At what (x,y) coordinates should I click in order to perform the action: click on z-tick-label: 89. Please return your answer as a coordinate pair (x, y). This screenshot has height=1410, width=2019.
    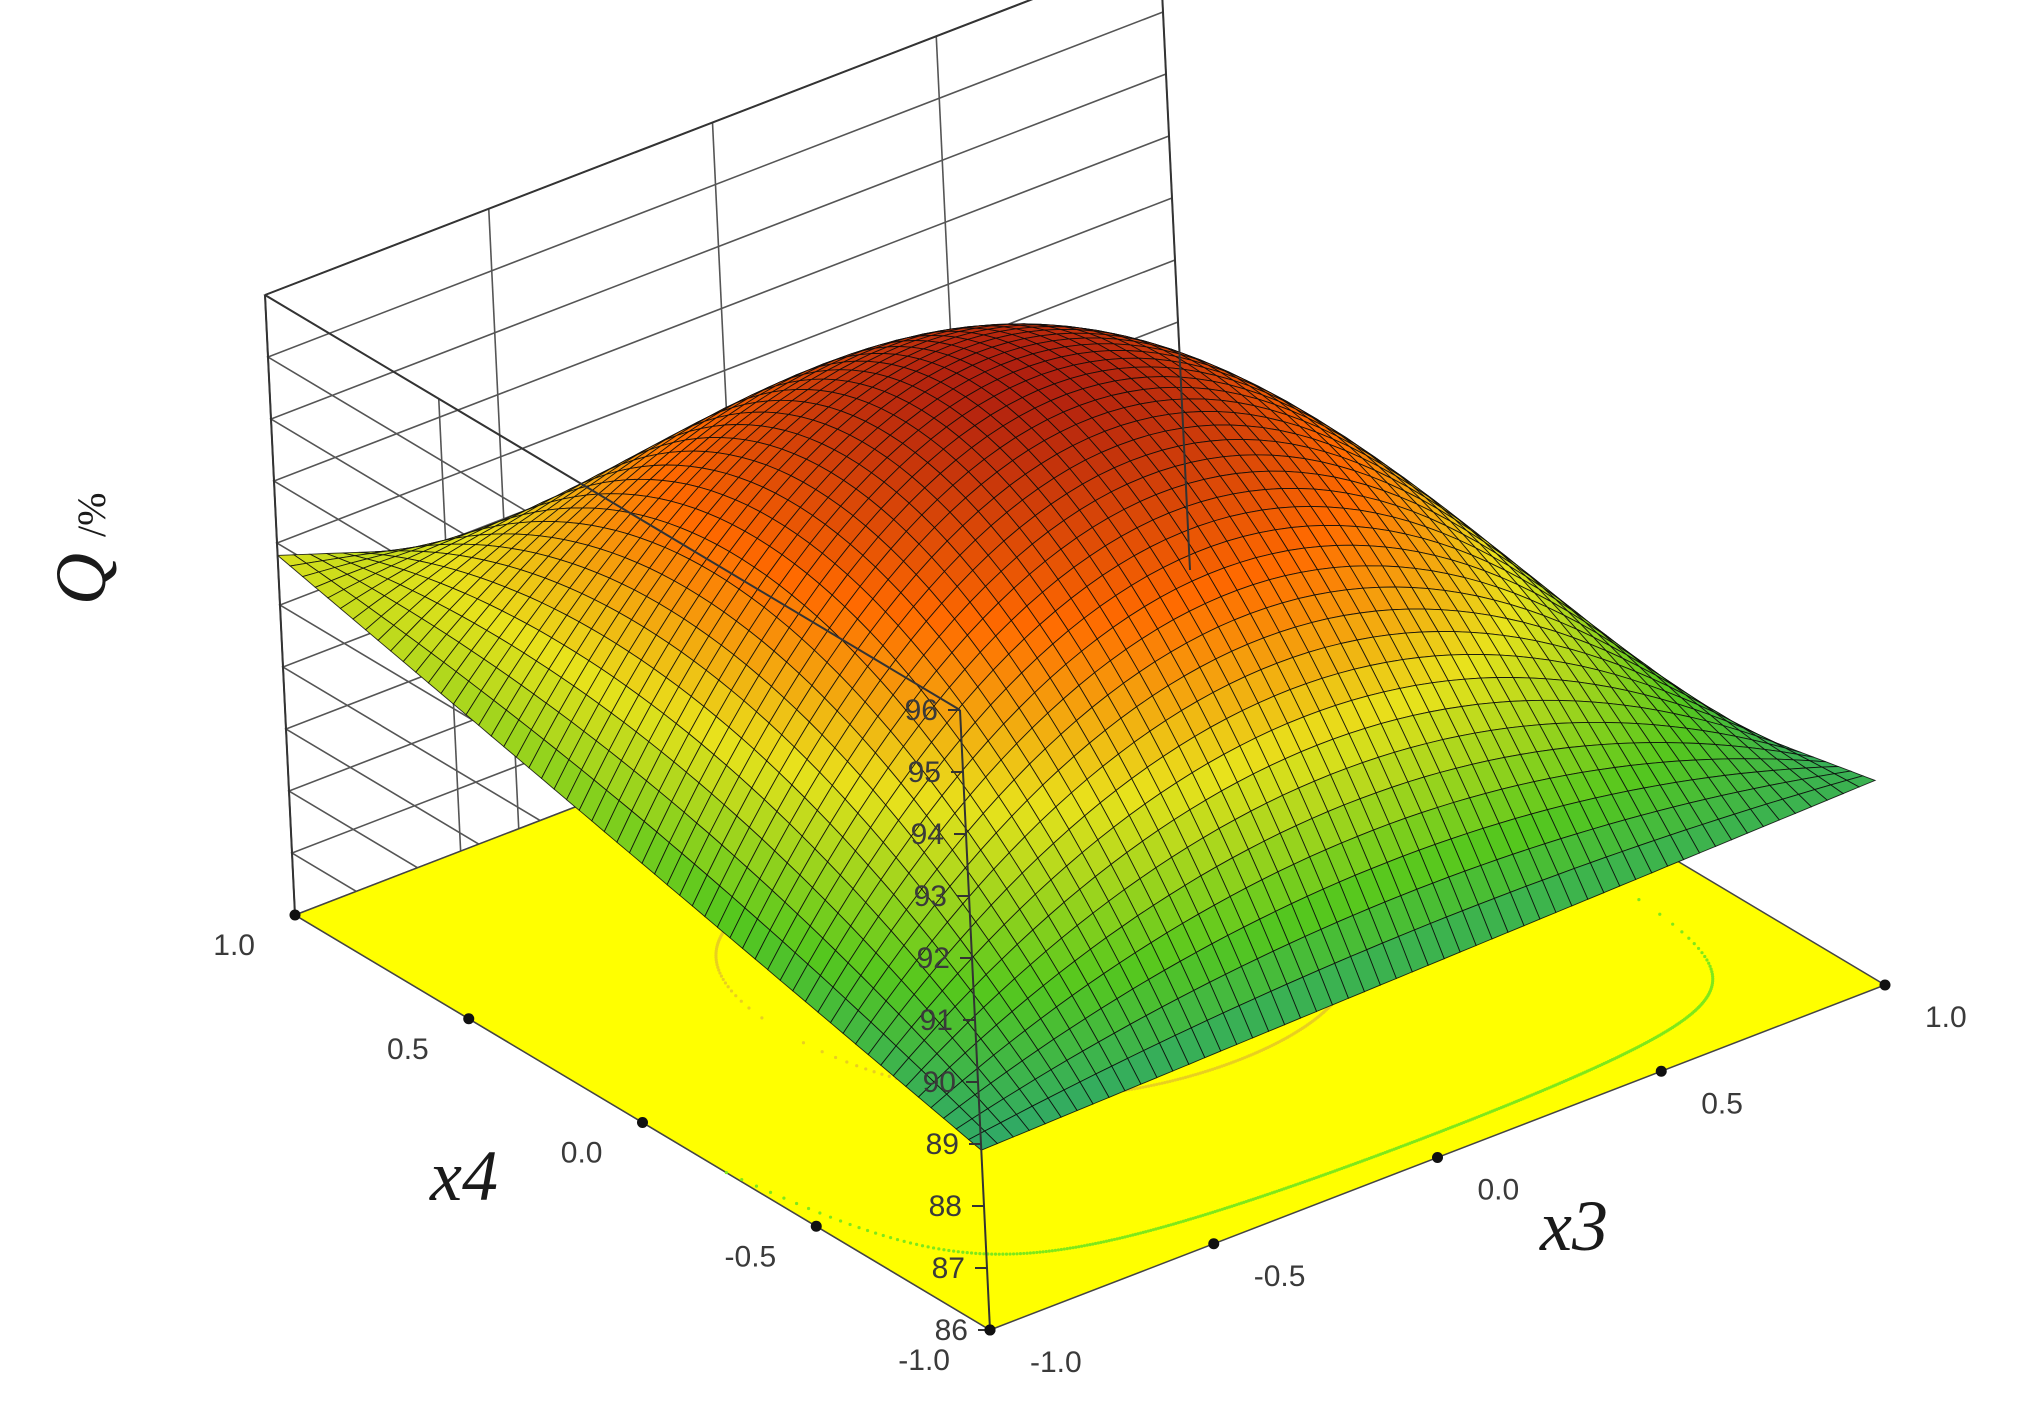
    Looking at the image, I should click on (942, 1144).